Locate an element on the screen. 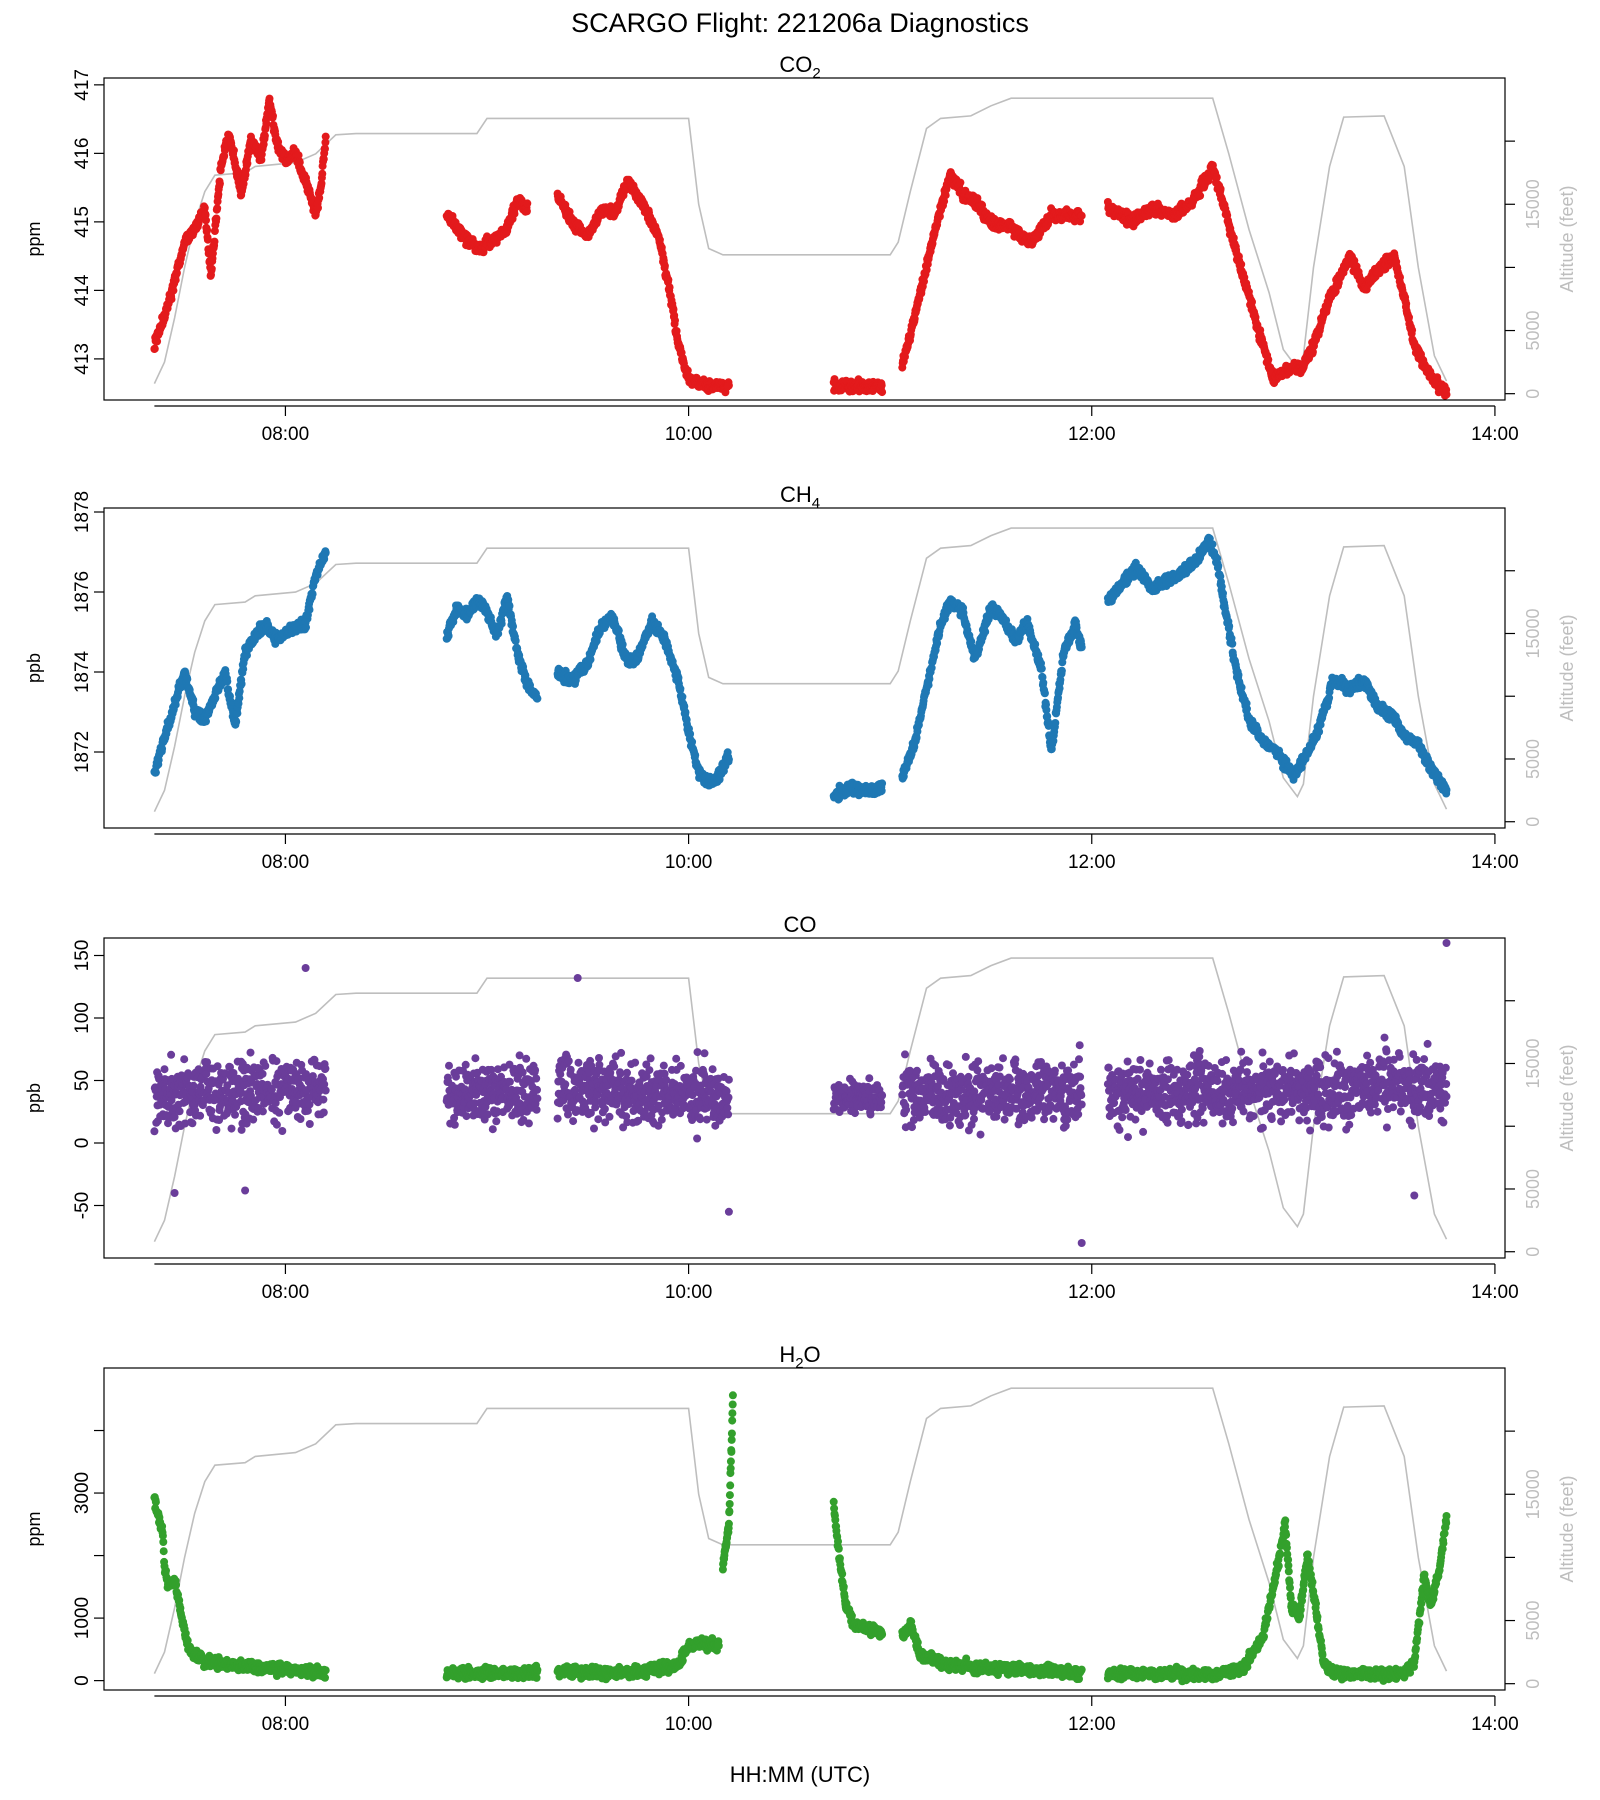  y-tick-label: 414 is located at coordinates (82, 290).